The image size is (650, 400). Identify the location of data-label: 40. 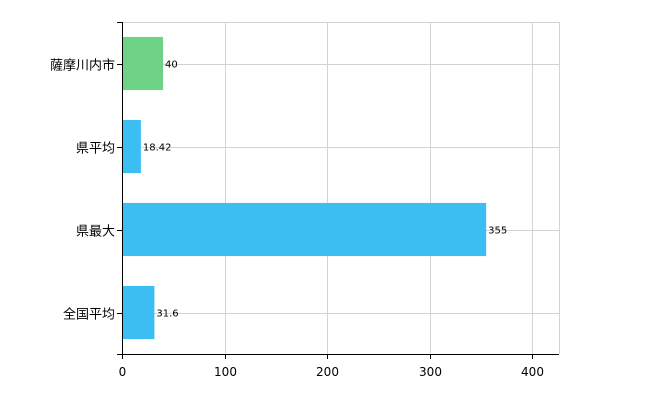
(171, 65).